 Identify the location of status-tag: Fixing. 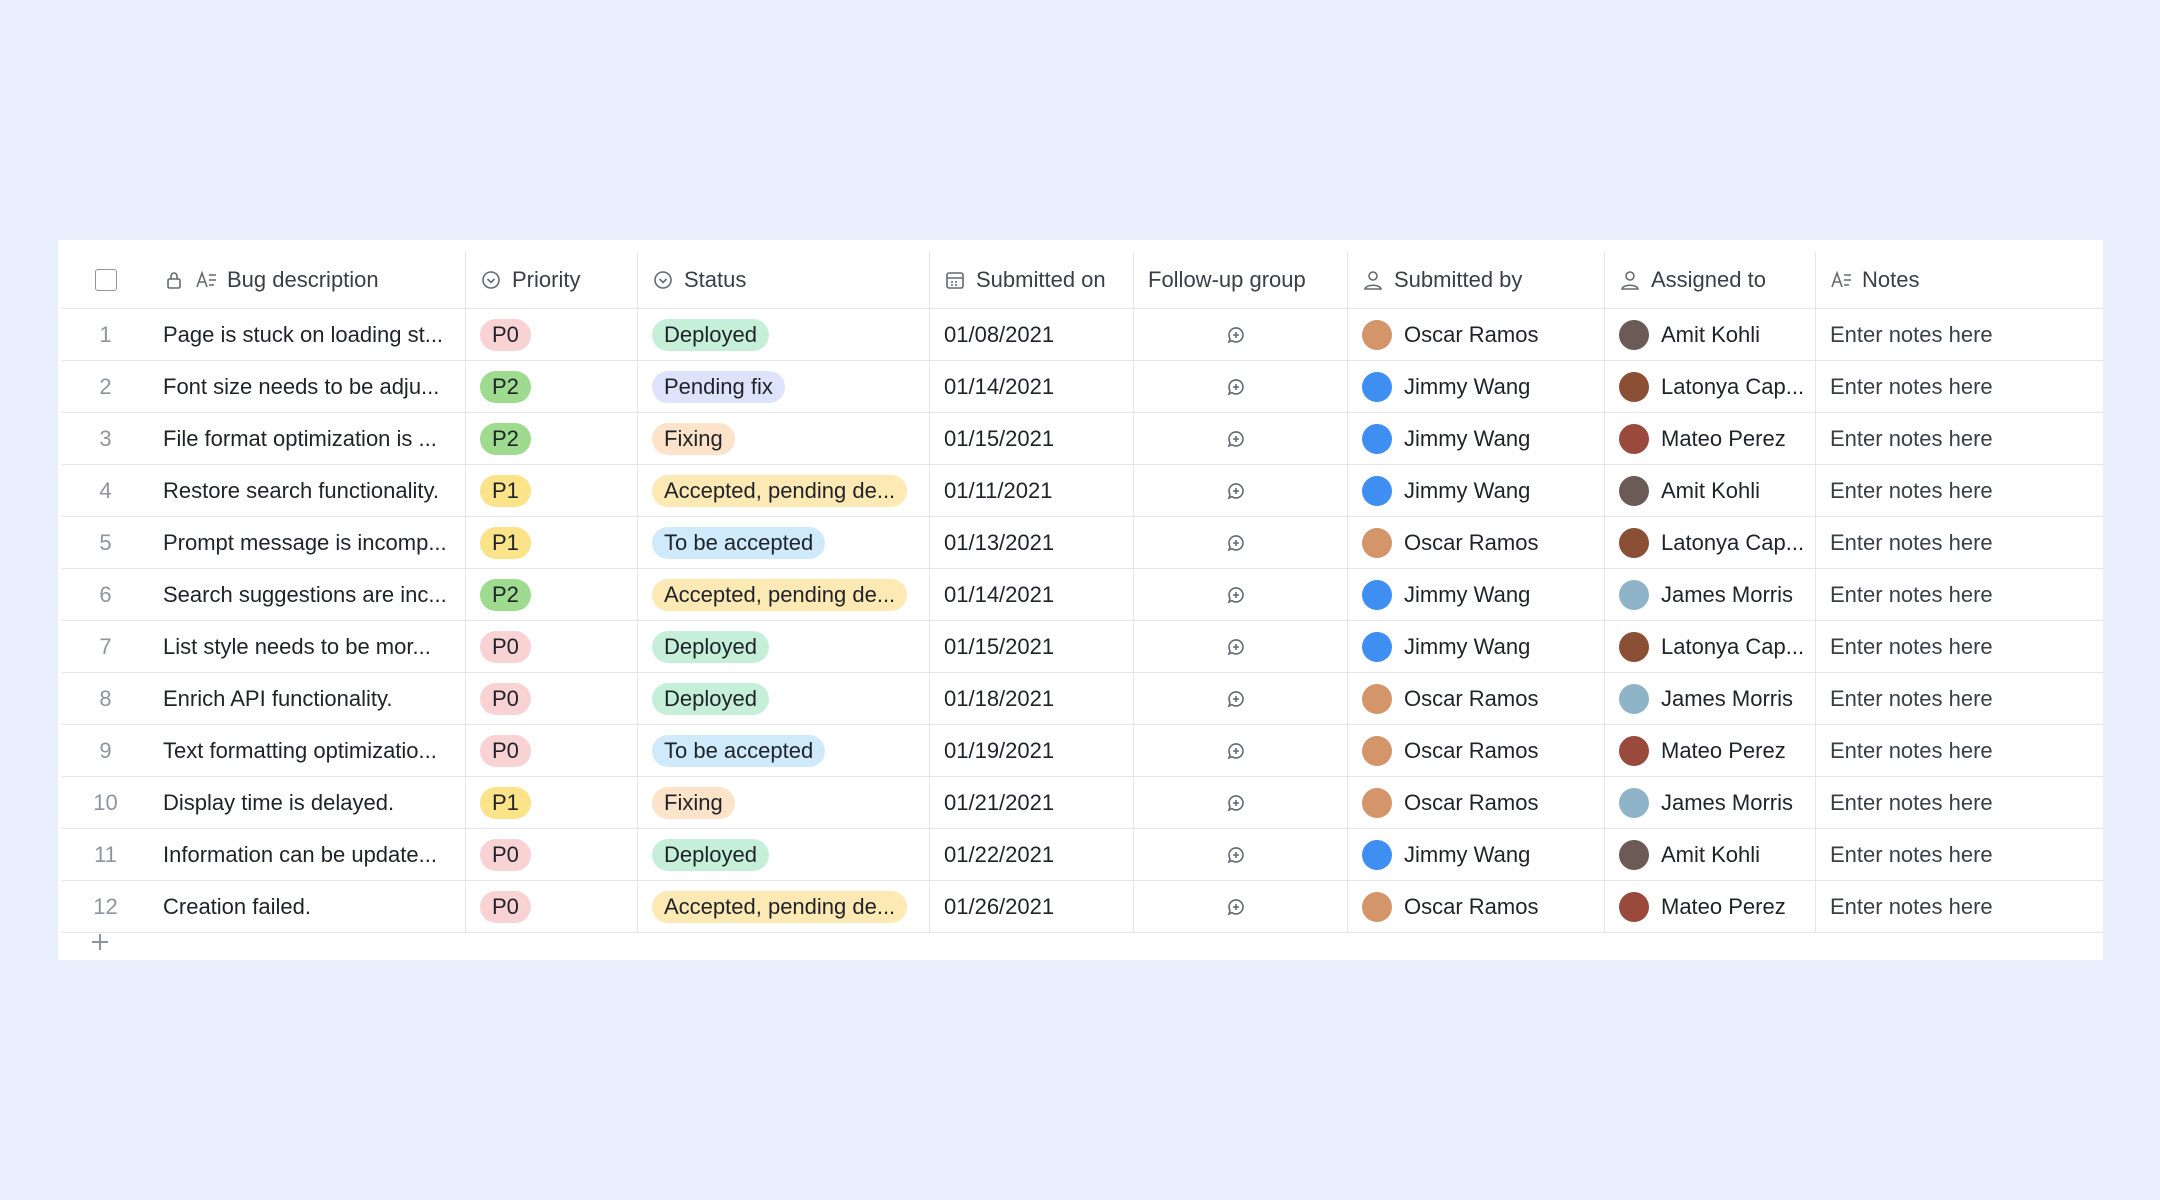
(693, 438).